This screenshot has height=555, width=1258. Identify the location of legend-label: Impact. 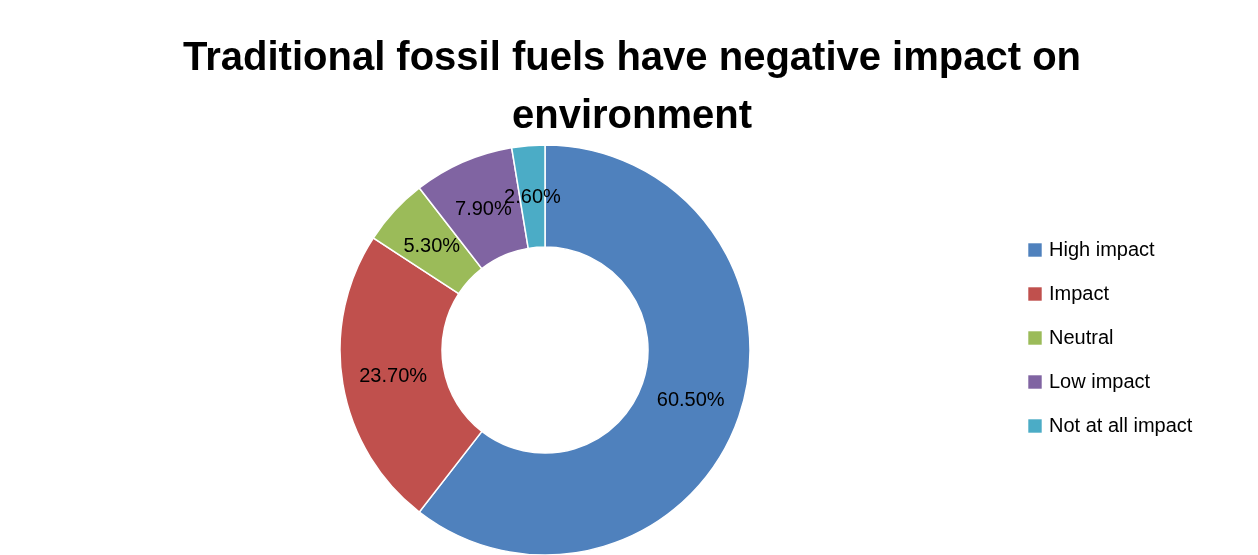
(1079, 293).